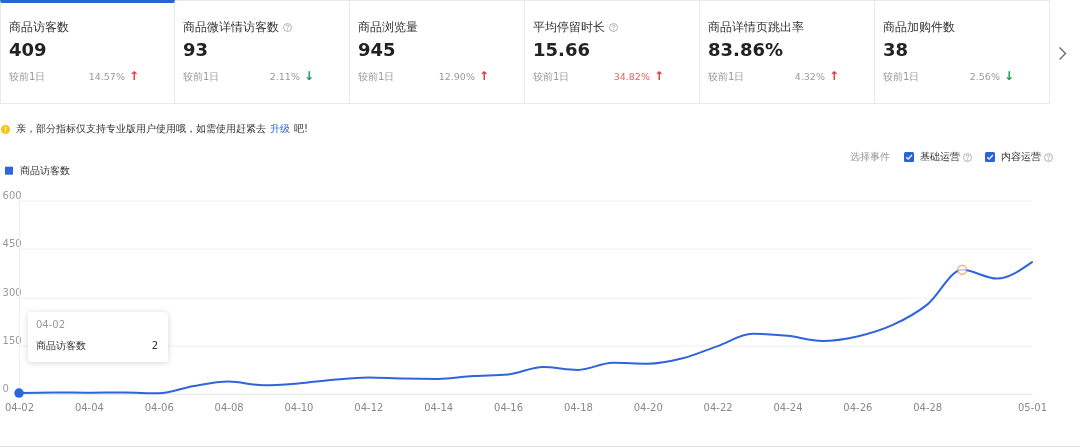 This screenshot has height=447, width=1080. Describe the element at coordinates (1021, 157) in the screenshot. I see `text: 内容运营` at that location.